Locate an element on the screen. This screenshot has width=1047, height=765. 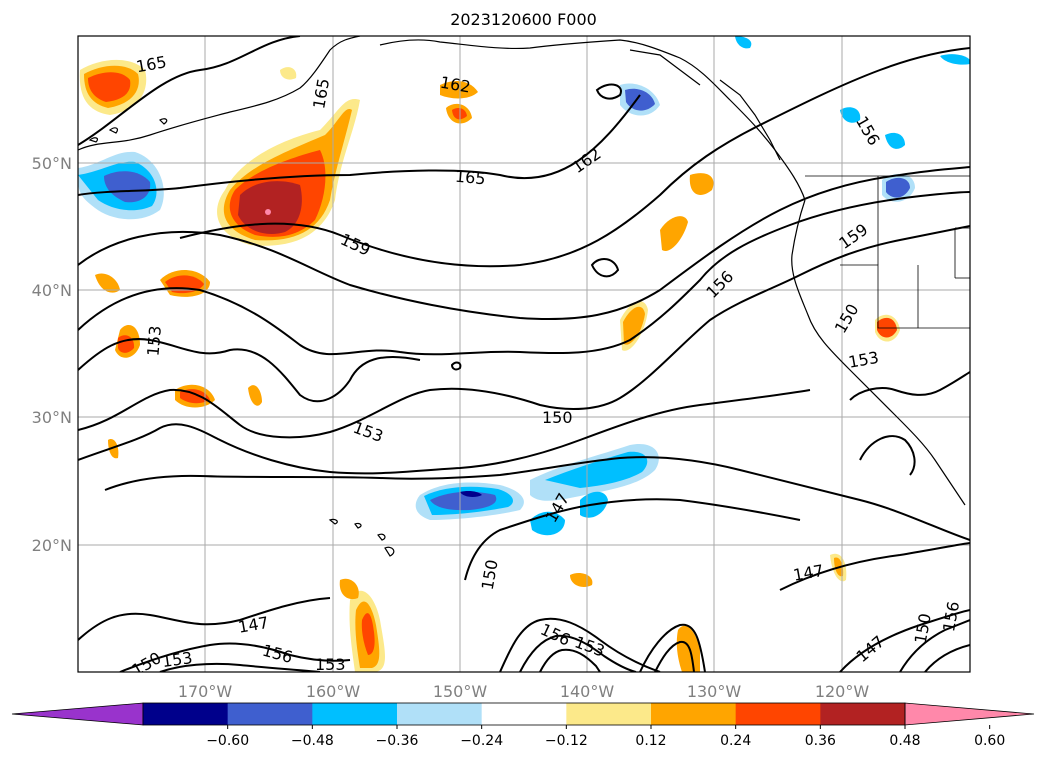
colorbar-tick-label: 0.60 is located at coordinates (989, 741).